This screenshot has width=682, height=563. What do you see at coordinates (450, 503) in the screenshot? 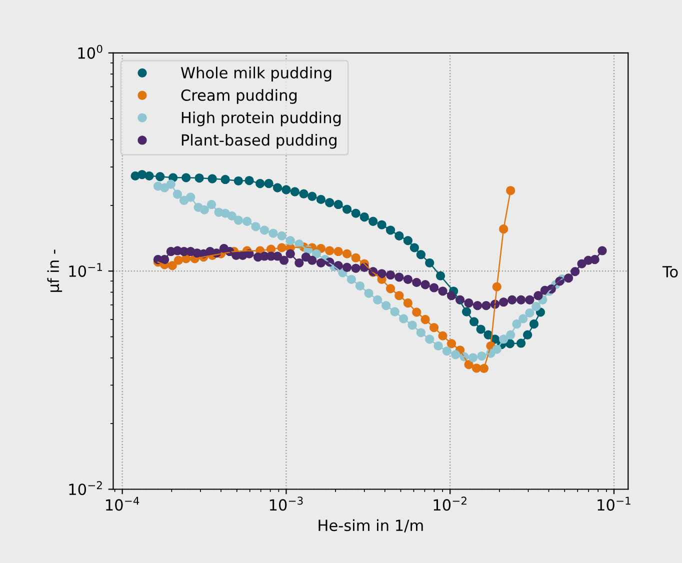
I see `x-tick-label: 10$^{−2}$` at bounding box center [450, 503].